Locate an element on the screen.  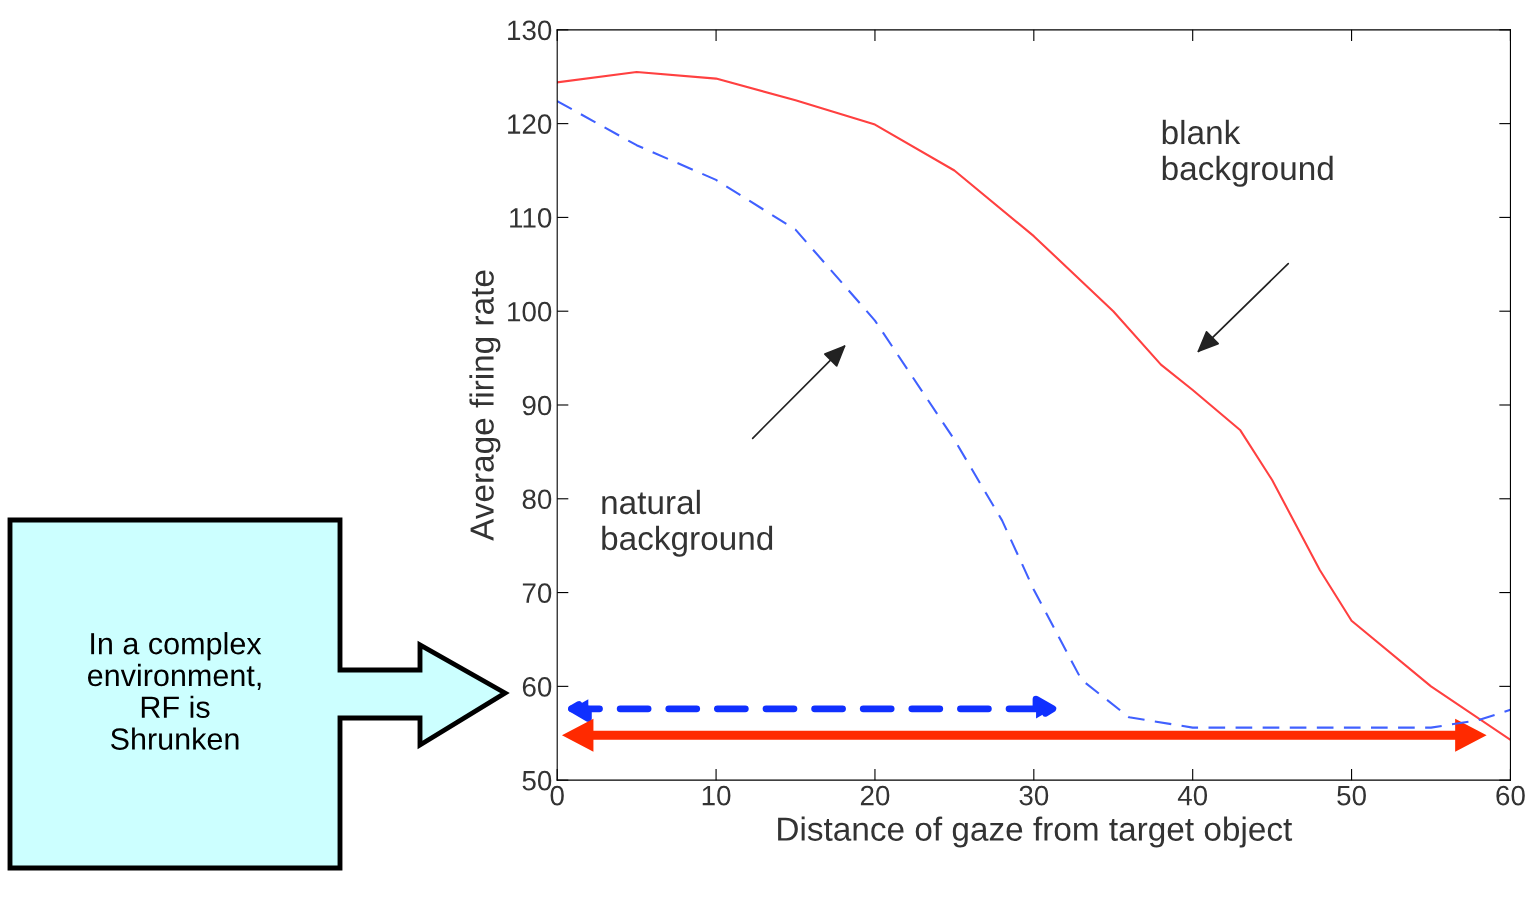
y-tick-label: 70 is located at coordinates (537, 593).